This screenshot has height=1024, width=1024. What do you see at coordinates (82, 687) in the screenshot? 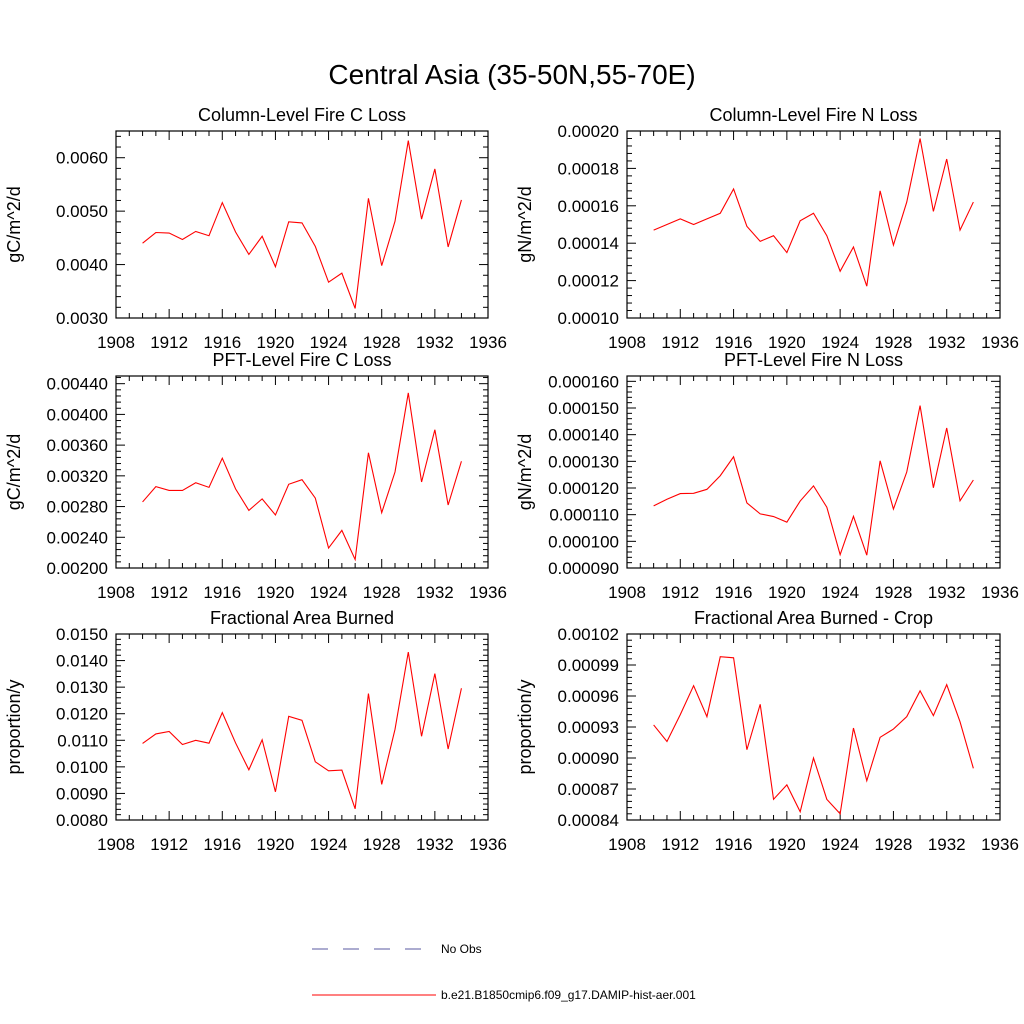
I see `y-tick-label: 0.0130` at bounding box center [82, 687].